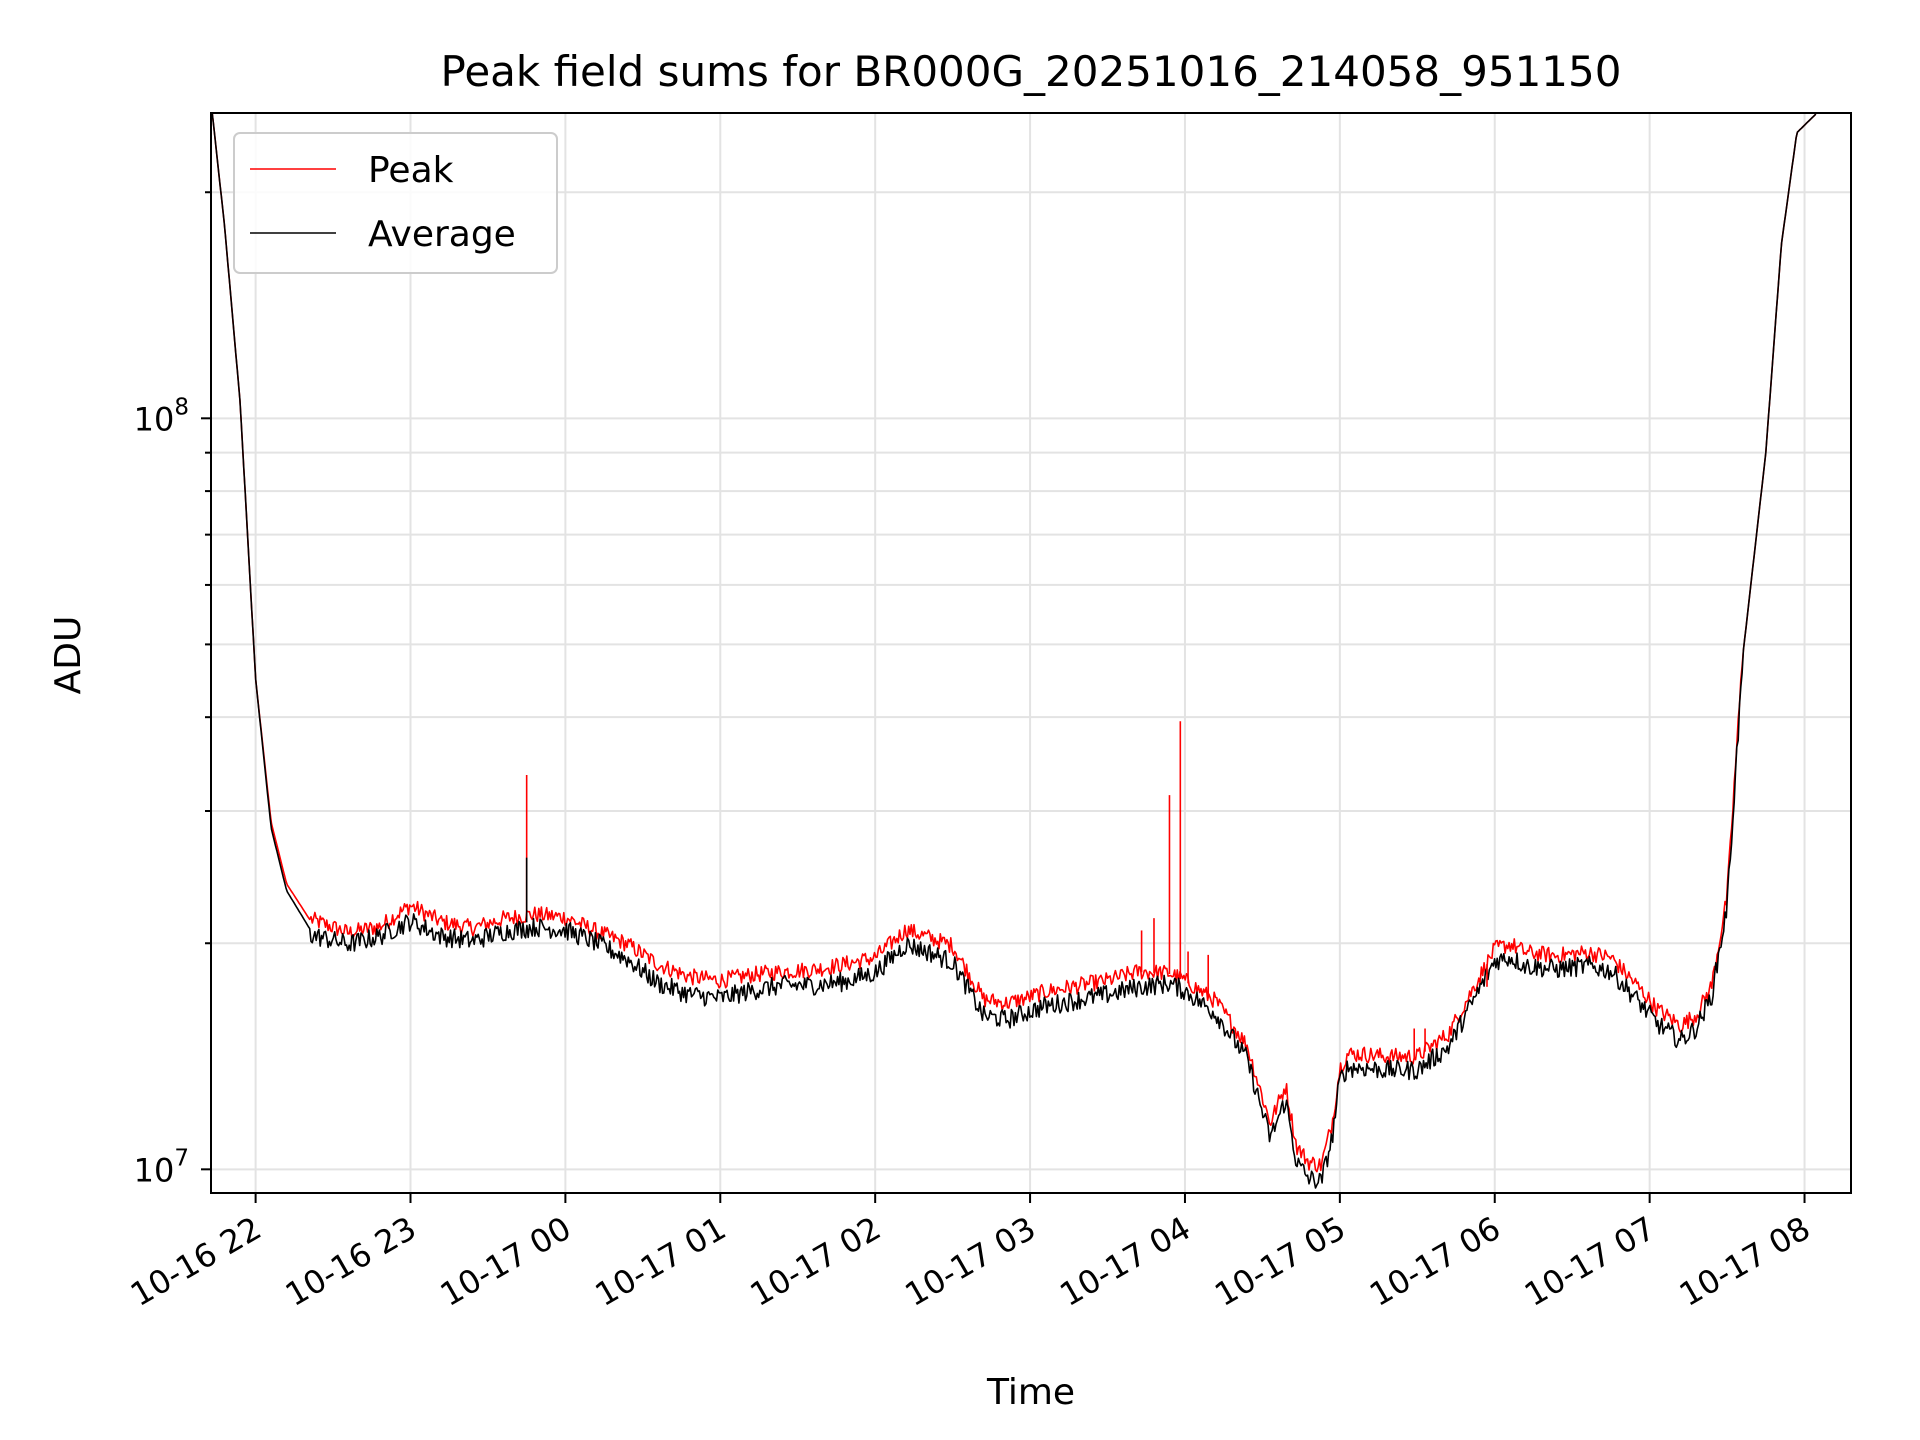 The image size is (1920, 1440). What do you see at coordinates (172, 690) in the screenshot?
I see `y-axis: 10⁷ 10⁸` at bounding box center [172, 690].